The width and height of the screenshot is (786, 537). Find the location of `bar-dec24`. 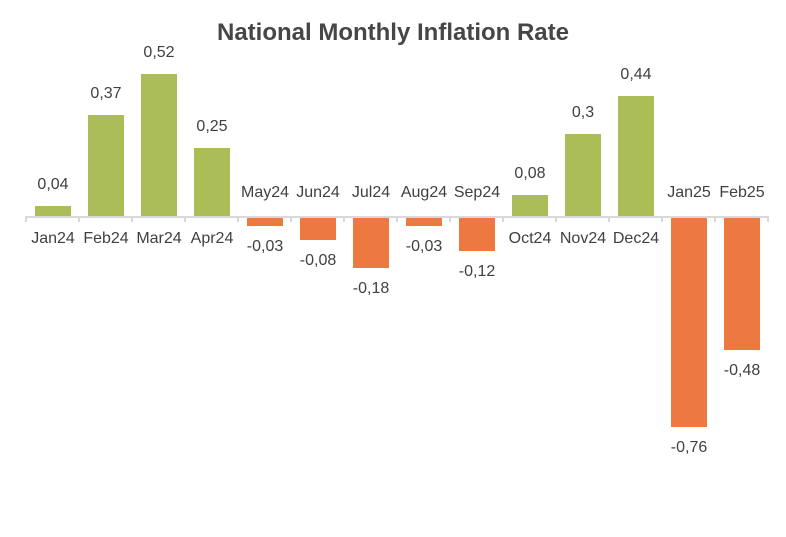

bar-dec24 is located at coordinates (636, 156).